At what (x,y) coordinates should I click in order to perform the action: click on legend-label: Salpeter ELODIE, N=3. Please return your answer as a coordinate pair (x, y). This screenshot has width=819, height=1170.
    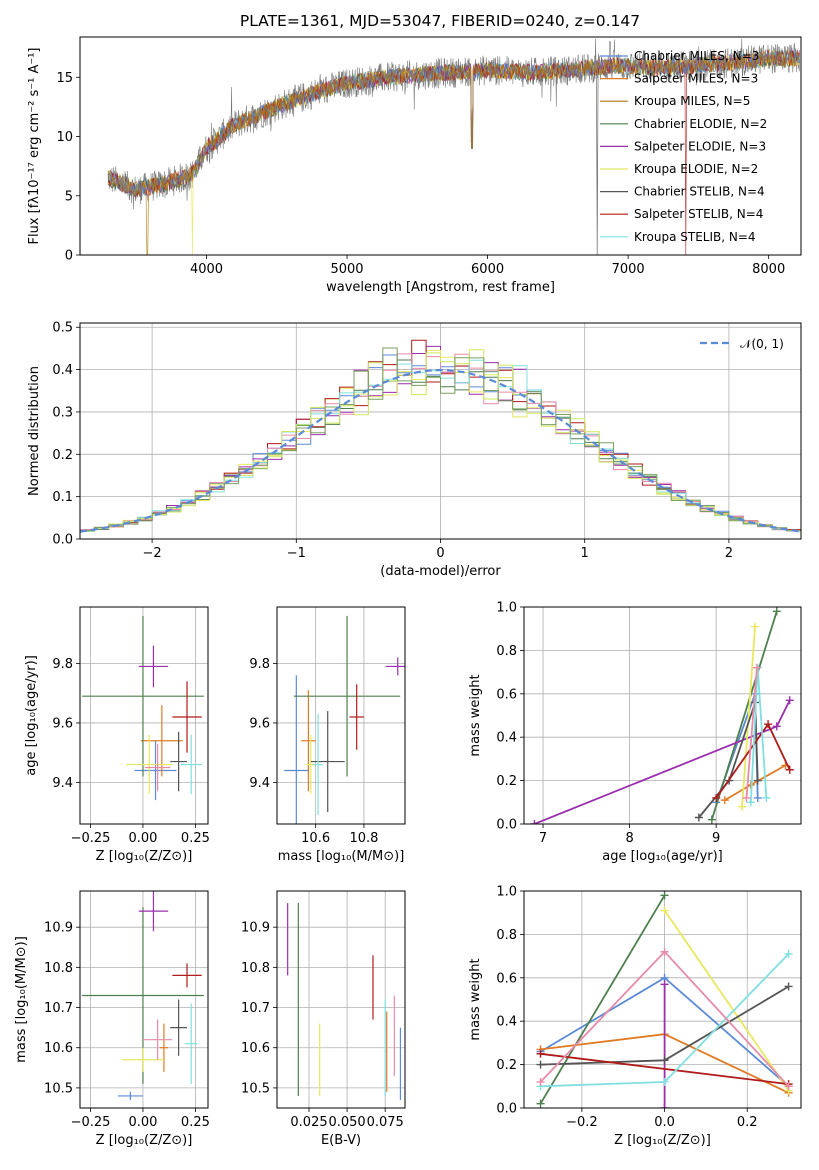
    Looking at the image, I should click on (700, 146).